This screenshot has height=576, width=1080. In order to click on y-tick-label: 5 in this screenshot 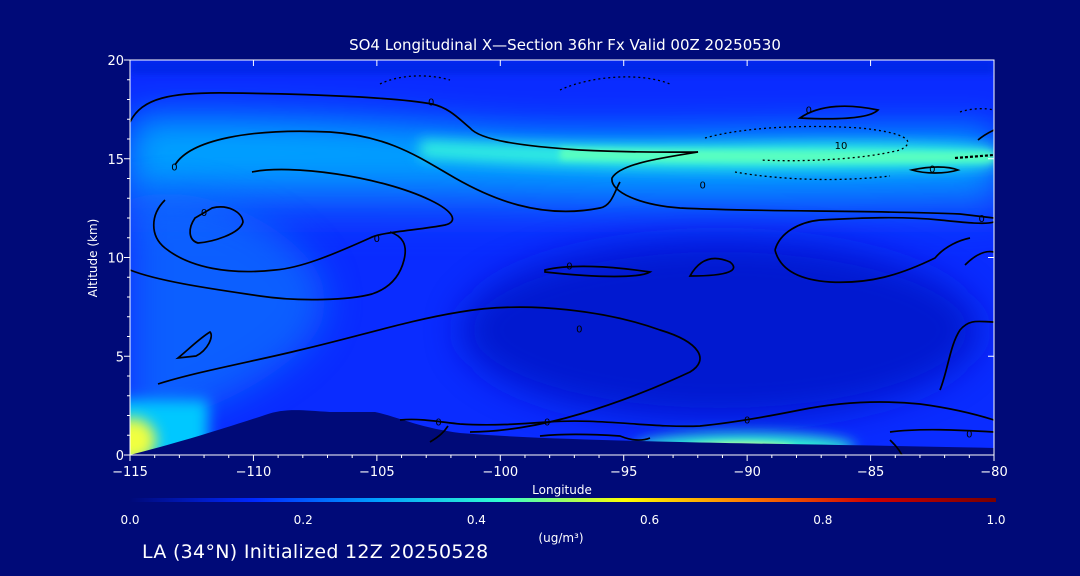, I will do `click(120, 357)`.